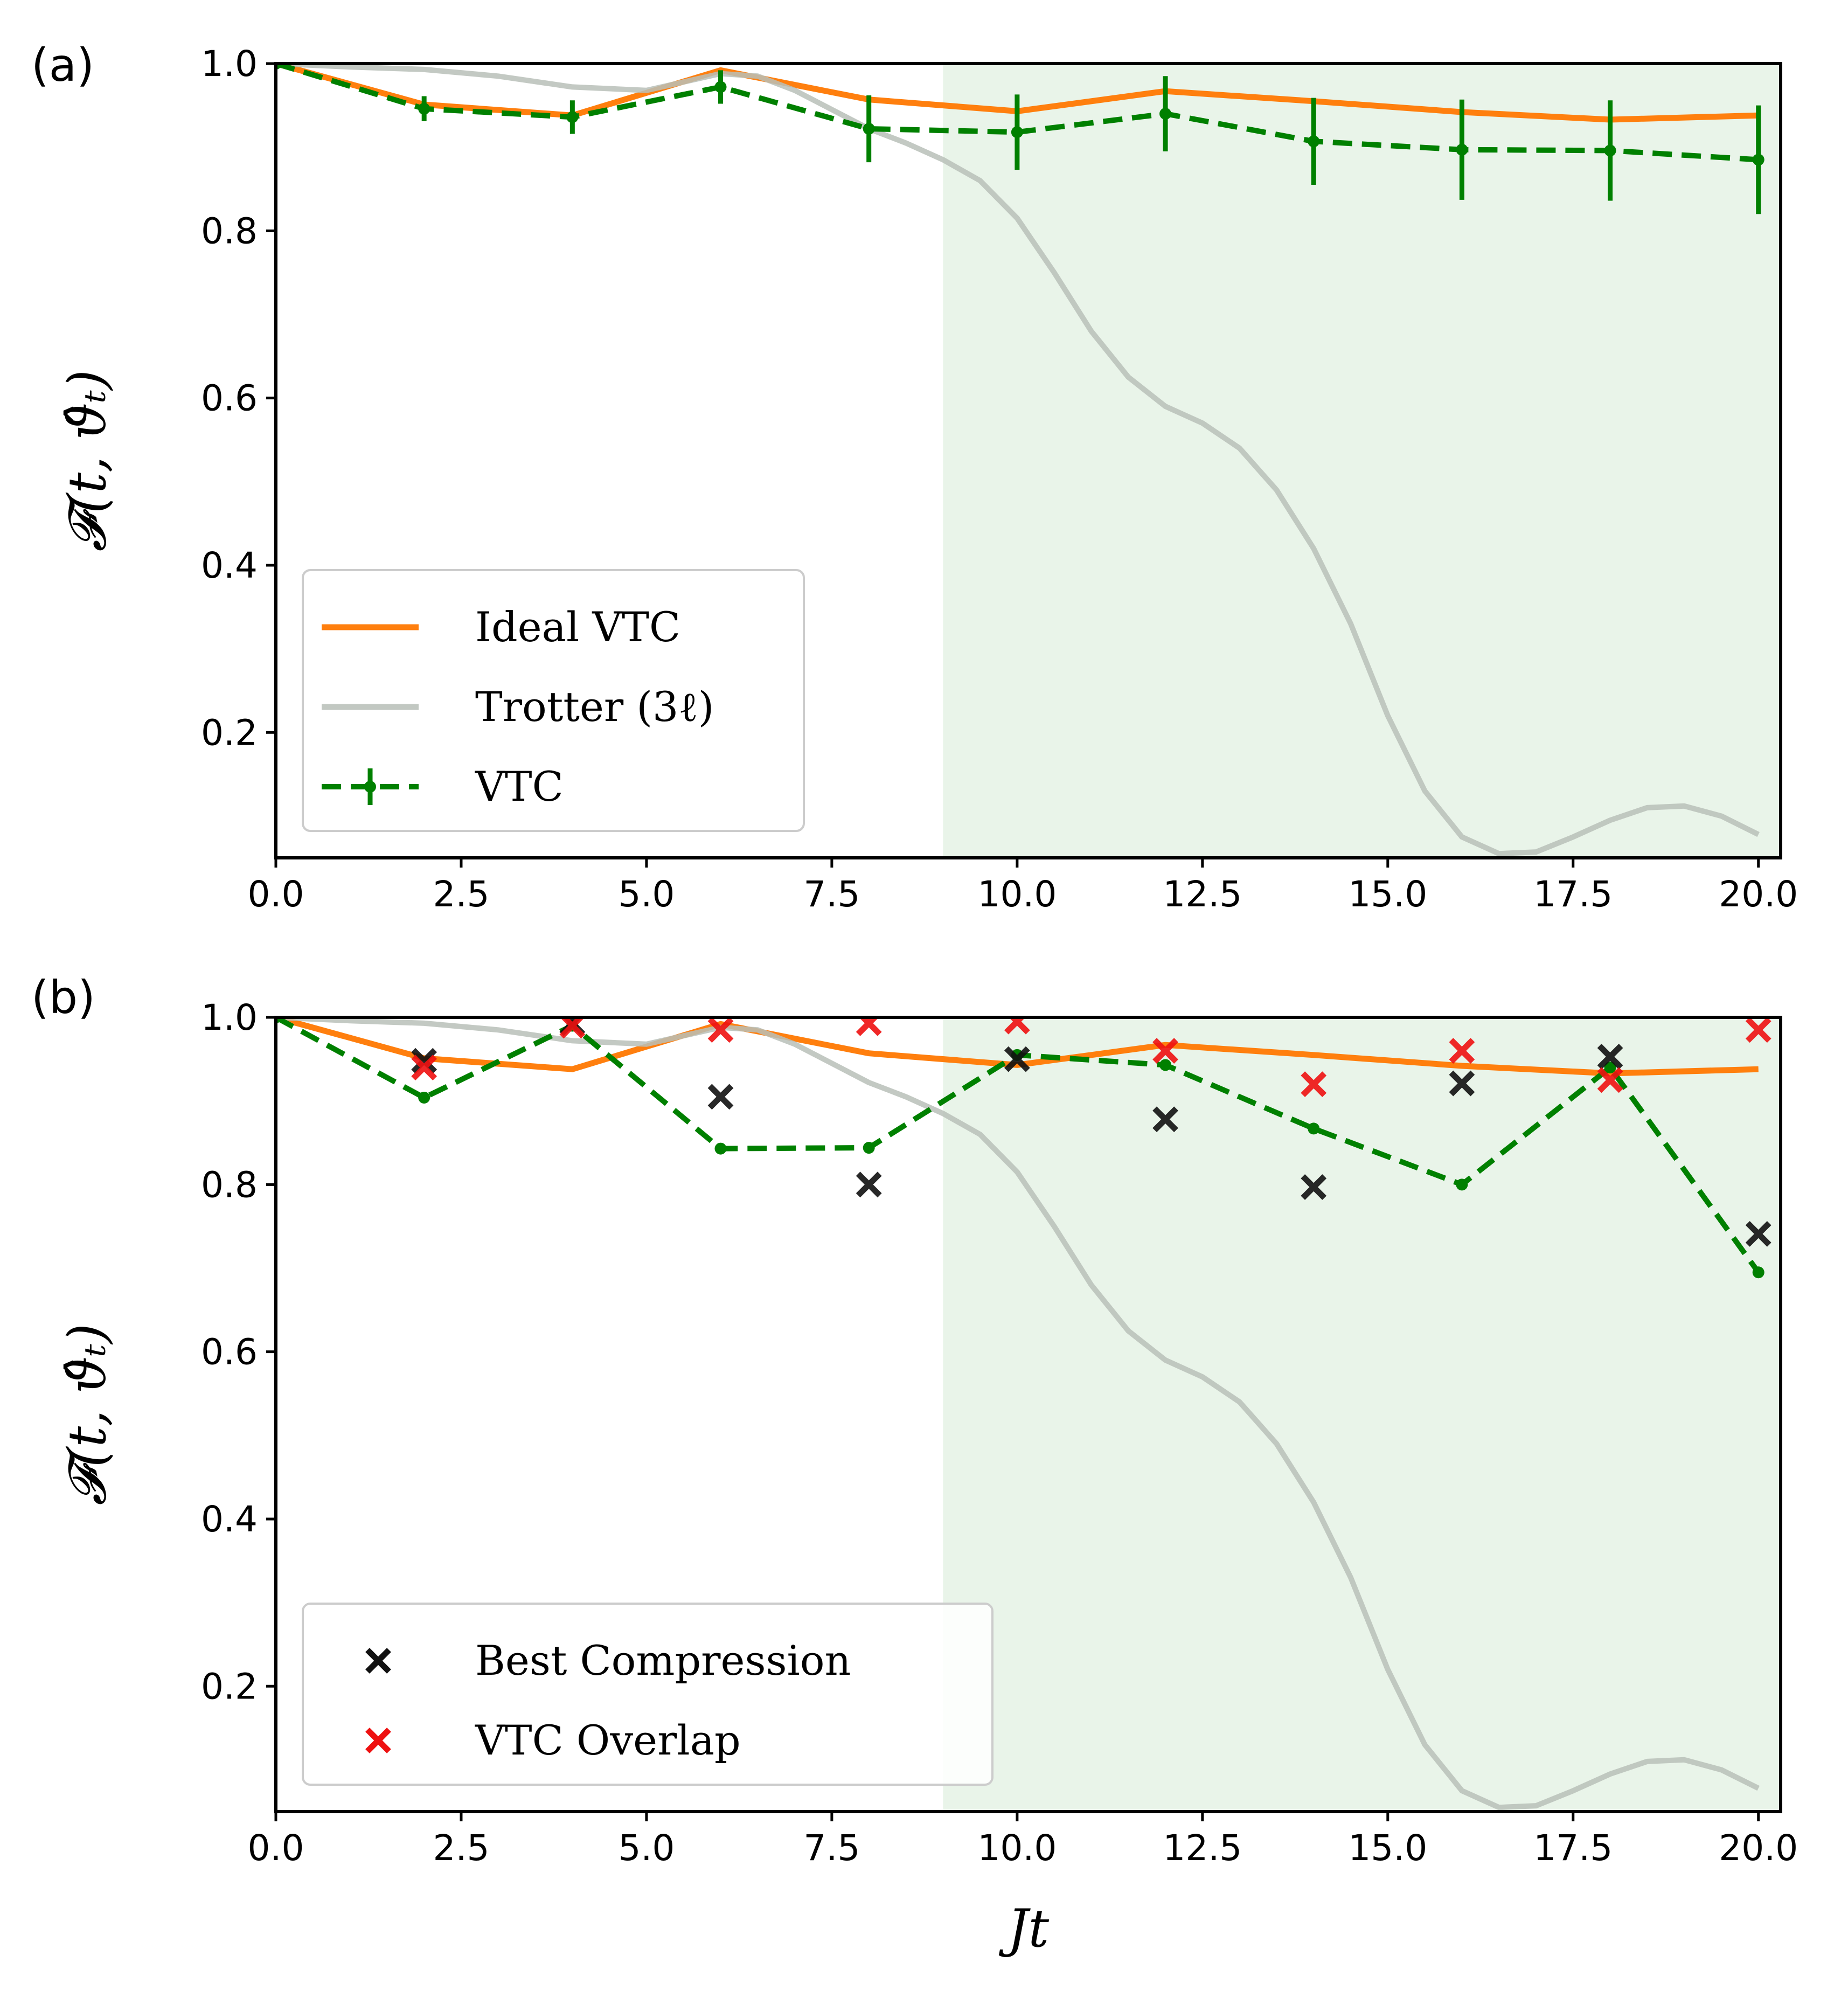  What do you see at coordinates (62, 65) in the screenshot?
I see `panel-label: (a)` at bounding box center [62, 65].